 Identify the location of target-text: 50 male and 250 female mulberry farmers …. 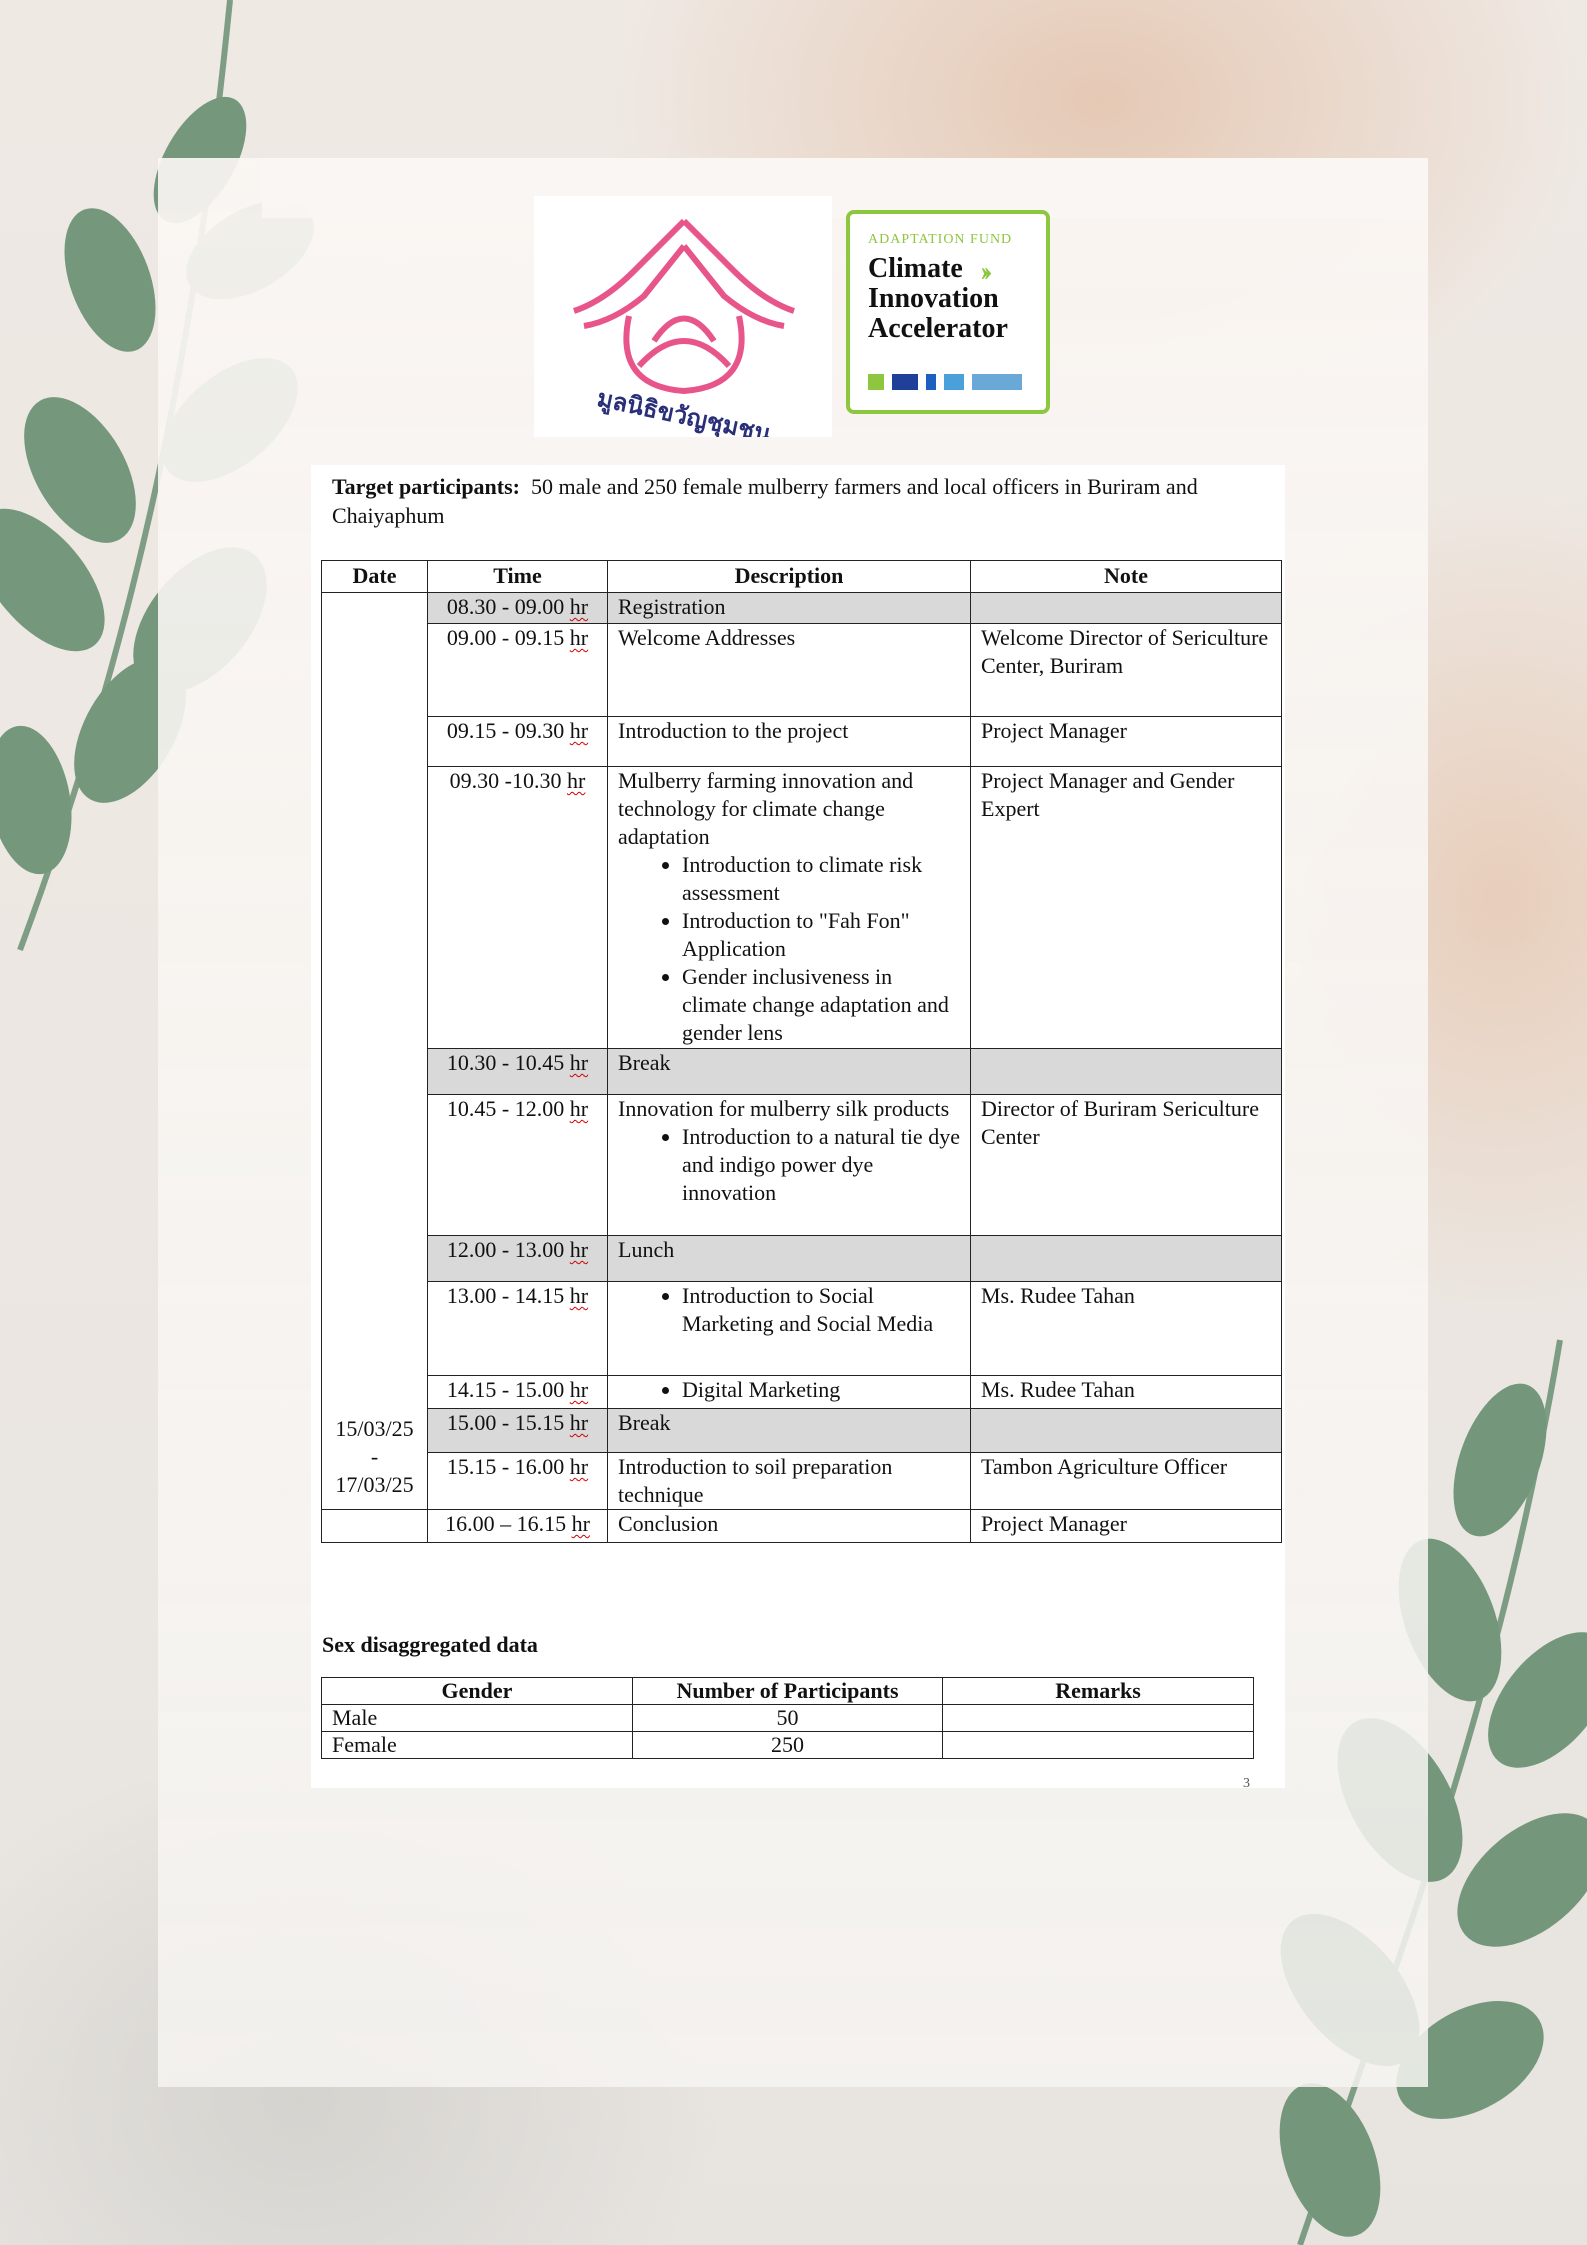
(765, 501).